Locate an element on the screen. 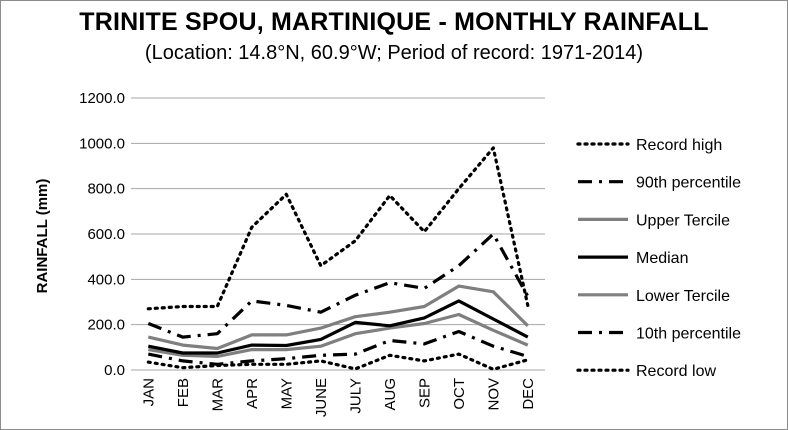 The height and width of the screenshot is (430, 788). series-line-90th-percentile is located at coordinates (338, 285).